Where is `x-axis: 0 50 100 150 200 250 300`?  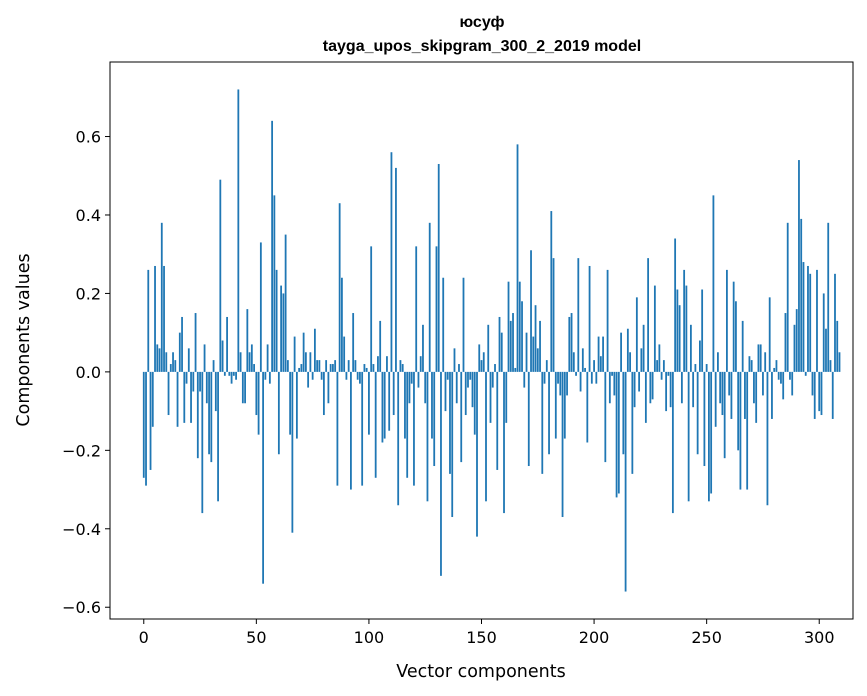
x-axis: 0 50 100 150 200 250 300 is located at coordinates (487, 633).